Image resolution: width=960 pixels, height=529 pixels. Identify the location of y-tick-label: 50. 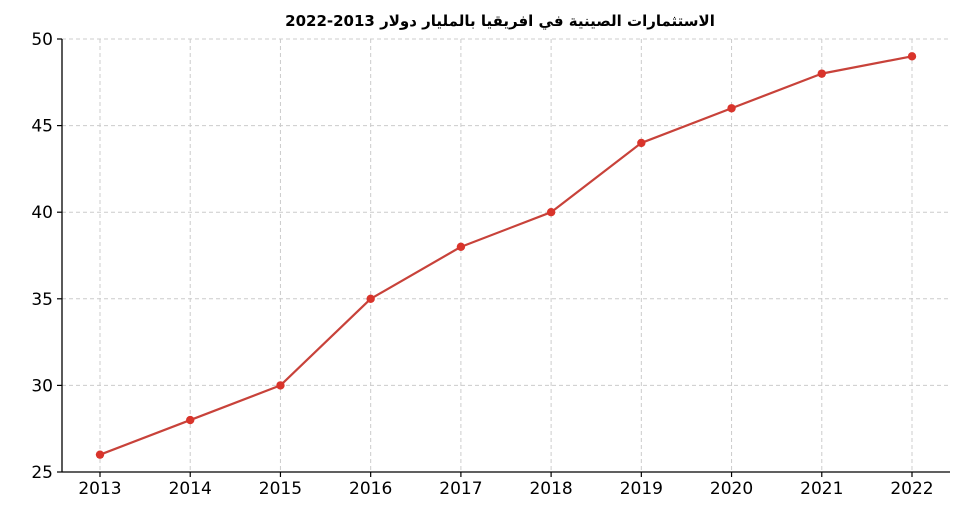
(42, 40).